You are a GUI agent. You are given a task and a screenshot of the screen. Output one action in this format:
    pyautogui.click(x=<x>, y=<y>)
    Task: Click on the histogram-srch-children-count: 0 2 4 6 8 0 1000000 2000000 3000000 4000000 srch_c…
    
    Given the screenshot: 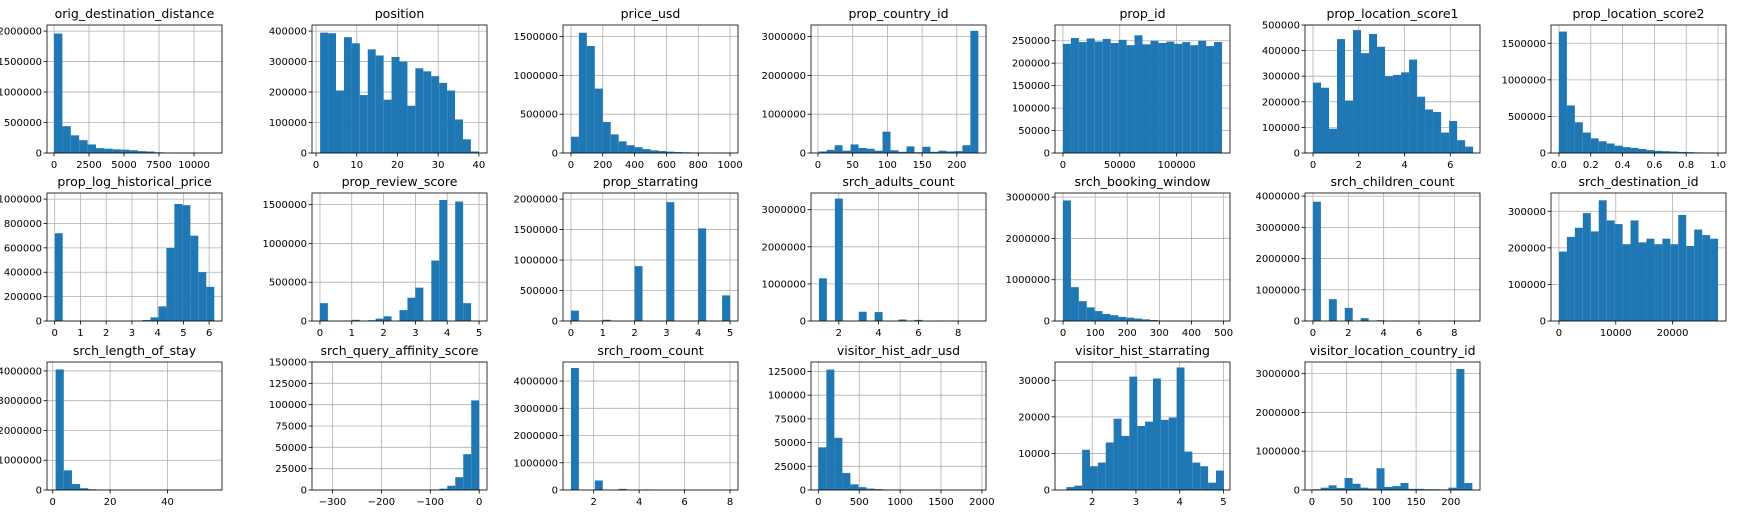 What is the action you would take?
    pyautogui.click(x=1368, y=256)
    